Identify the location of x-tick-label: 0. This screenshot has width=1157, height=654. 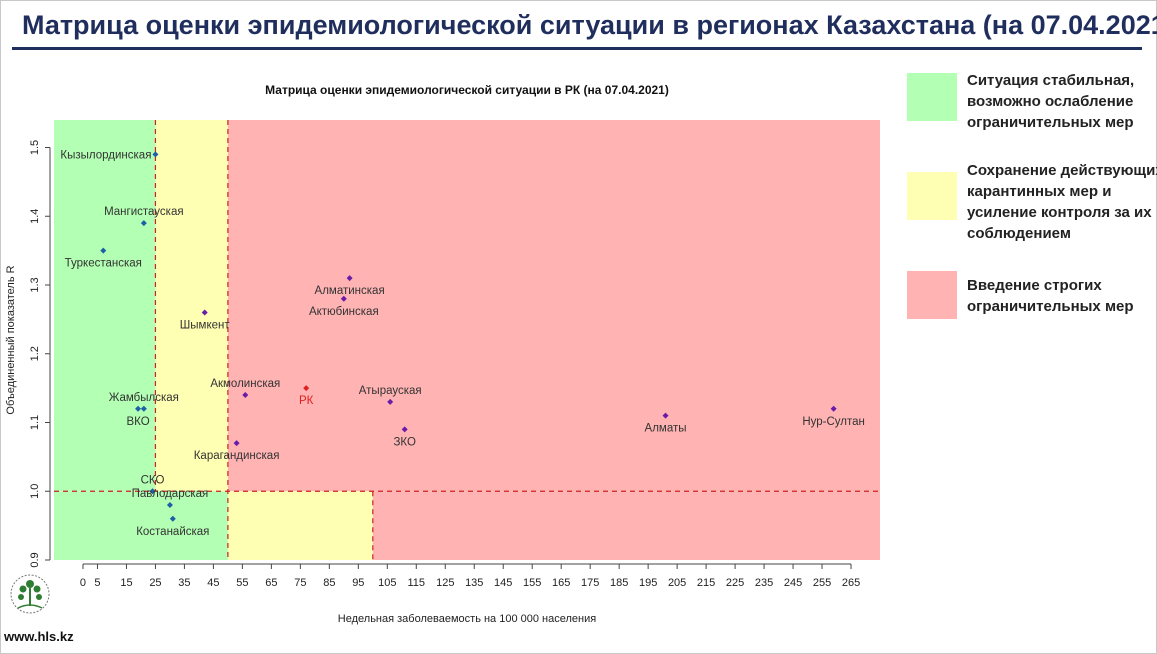
(83, 583).